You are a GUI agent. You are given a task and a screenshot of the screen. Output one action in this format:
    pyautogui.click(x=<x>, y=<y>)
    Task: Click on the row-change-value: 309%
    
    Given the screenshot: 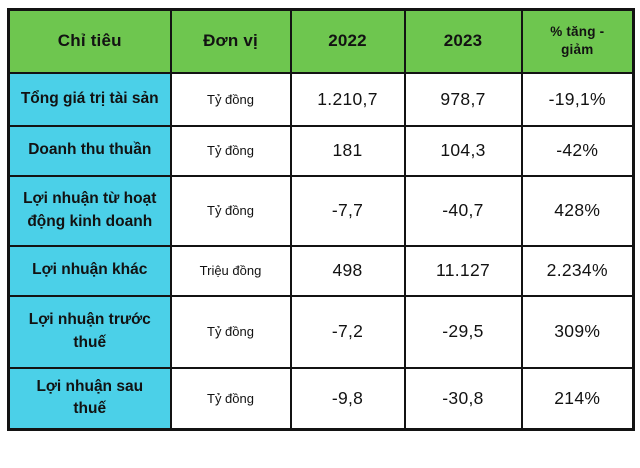 What is the action you would take?
    pyautogui.click(x=577, y=331)
    